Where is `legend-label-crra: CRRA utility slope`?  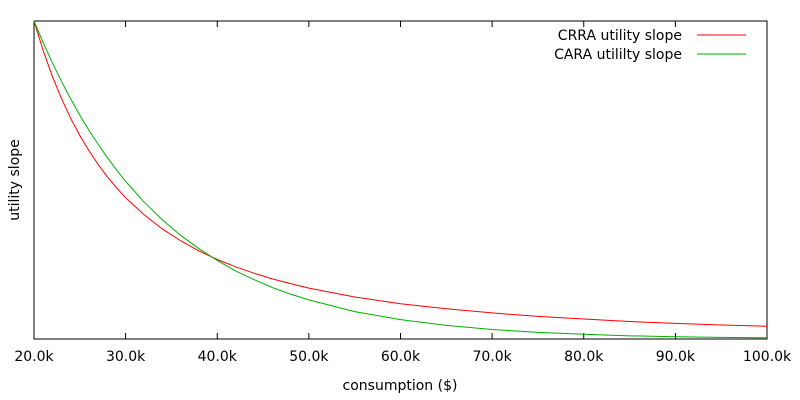
legend-label-crra: CRRA utility slope is located at coordinates (620, 36).